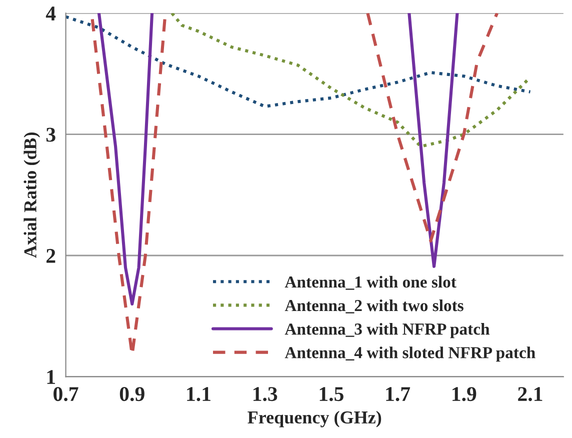  I want to click on x-tick-label: 0.9, so click(132, 394).